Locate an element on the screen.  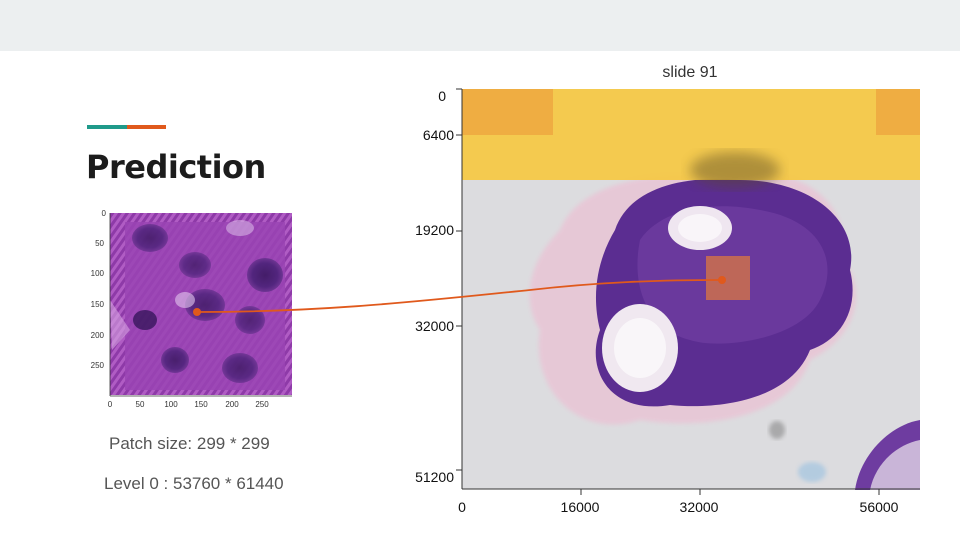
connector-line is located at coordinates (459, 296).